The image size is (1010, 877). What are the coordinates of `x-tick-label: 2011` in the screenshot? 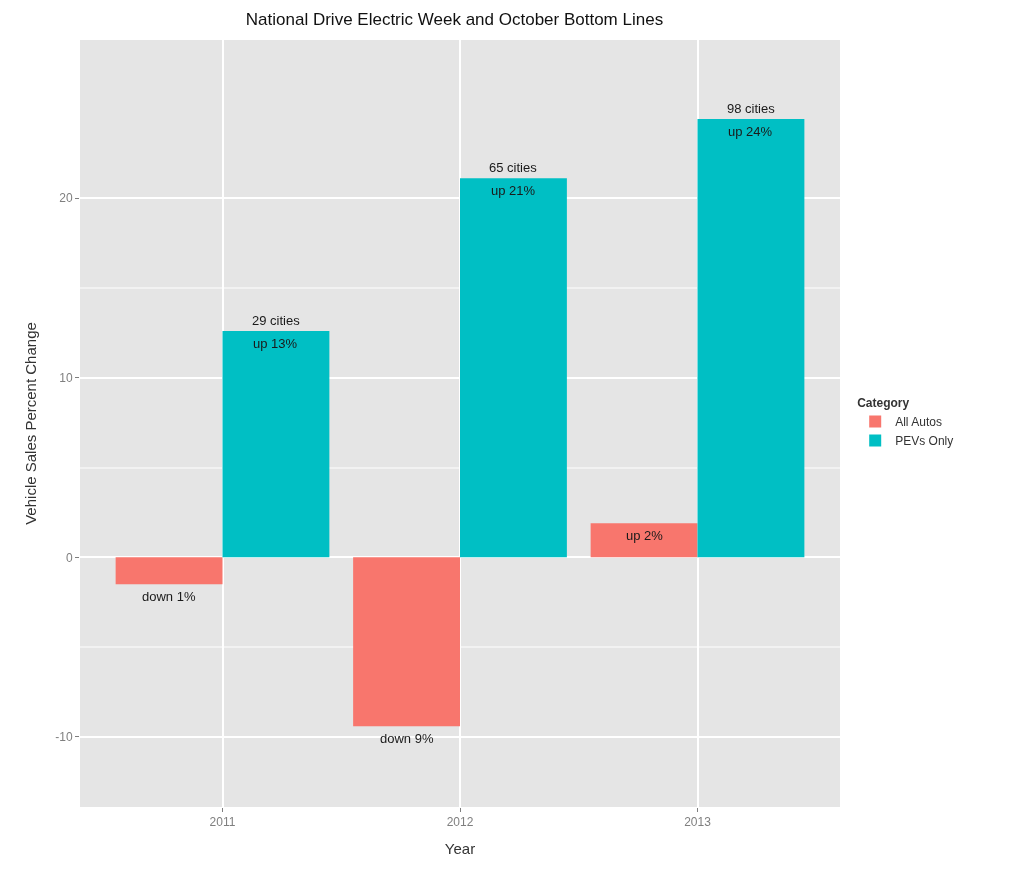 It's located at (222, 822).